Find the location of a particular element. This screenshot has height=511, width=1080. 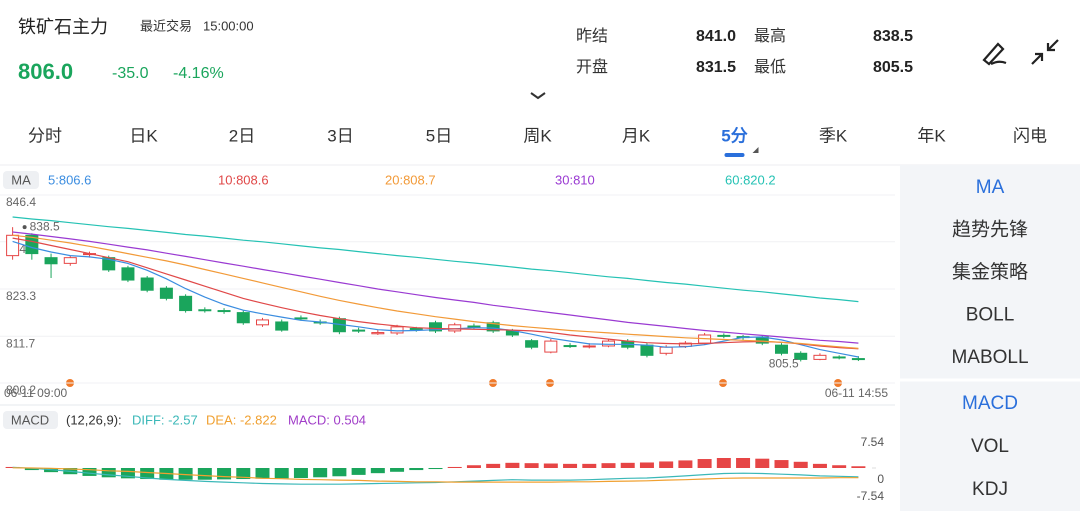

x-tick-label: 06-11 14:55 is located at coordinates (856, 393).